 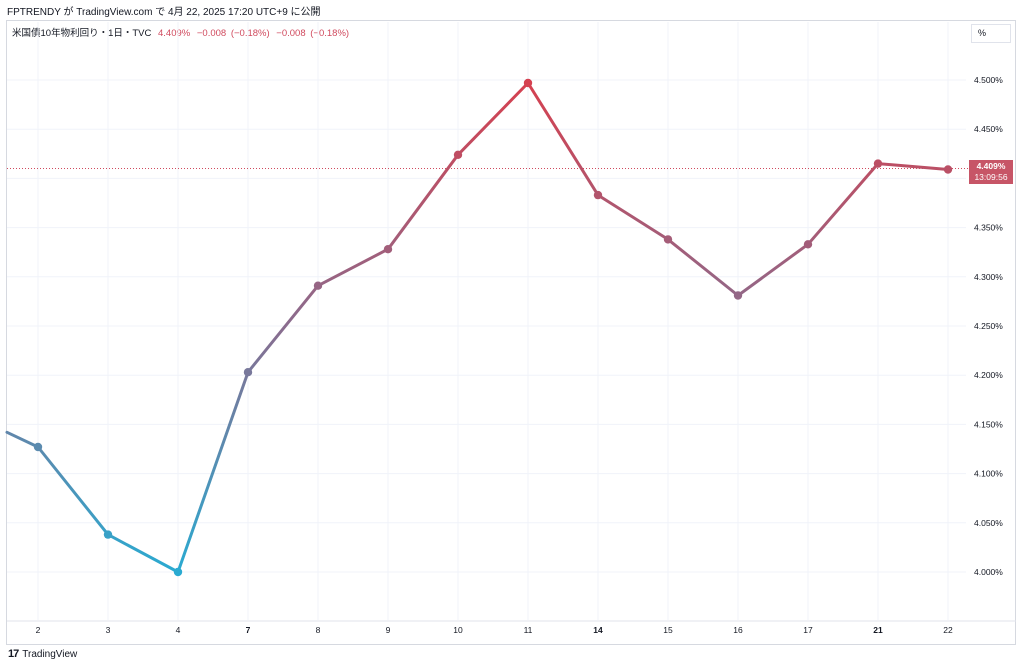 I want to click on y-tick-label: 4.350%, so click(x=988, y=228).